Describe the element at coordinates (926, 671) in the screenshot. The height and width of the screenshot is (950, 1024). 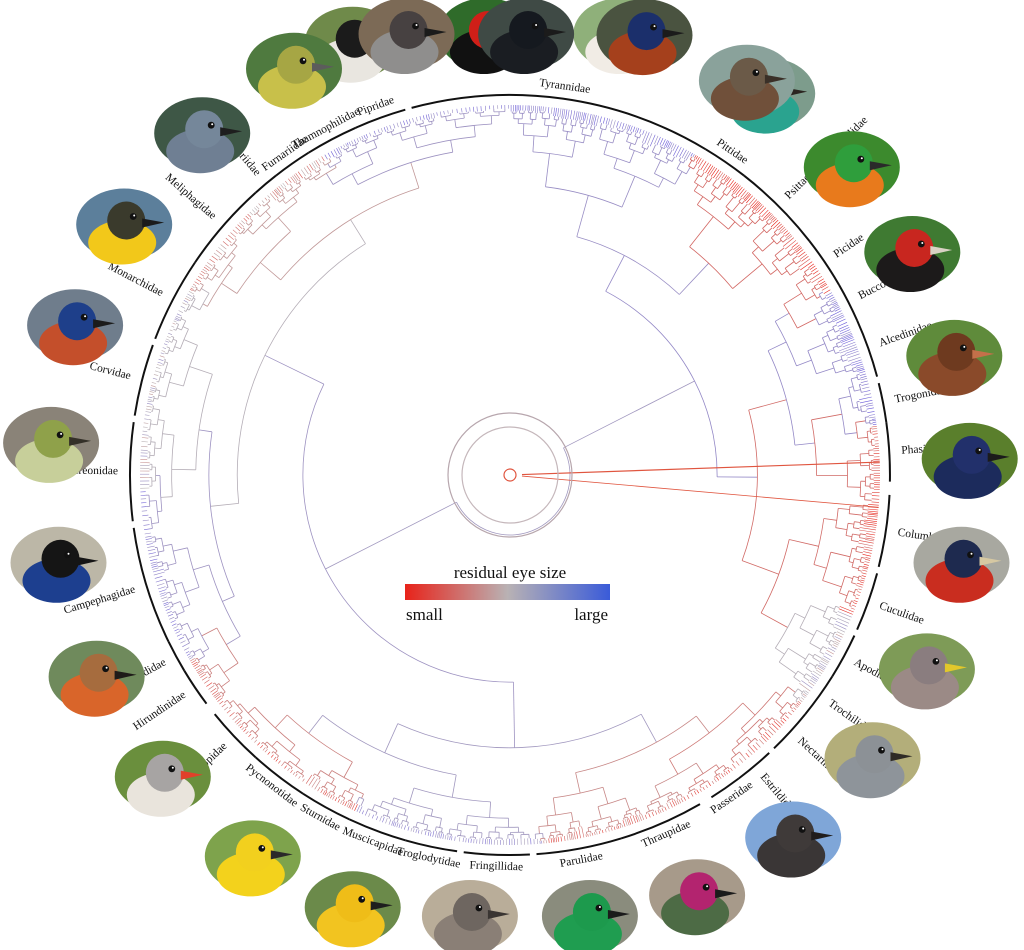
I see `pigeon-portrait` at that location.